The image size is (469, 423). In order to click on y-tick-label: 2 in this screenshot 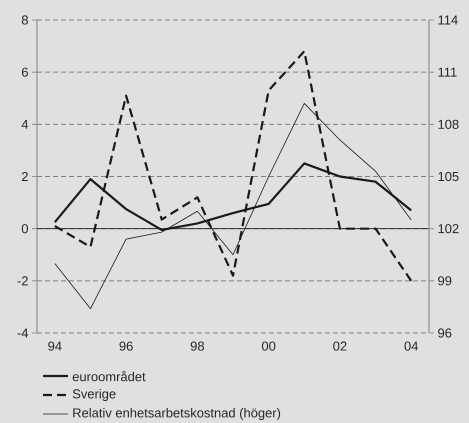, I will do `click(25, 177)`.